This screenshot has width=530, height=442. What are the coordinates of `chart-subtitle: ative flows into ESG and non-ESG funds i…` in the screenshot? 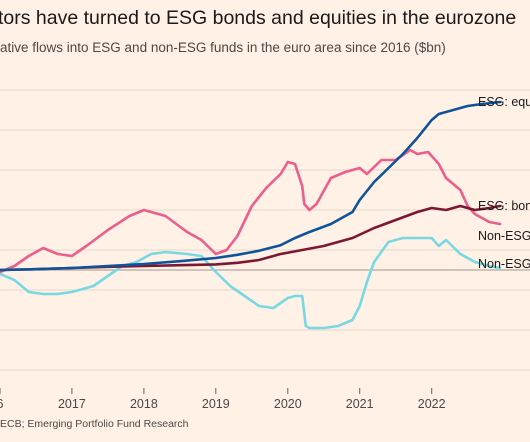 It's located at (223, 47).